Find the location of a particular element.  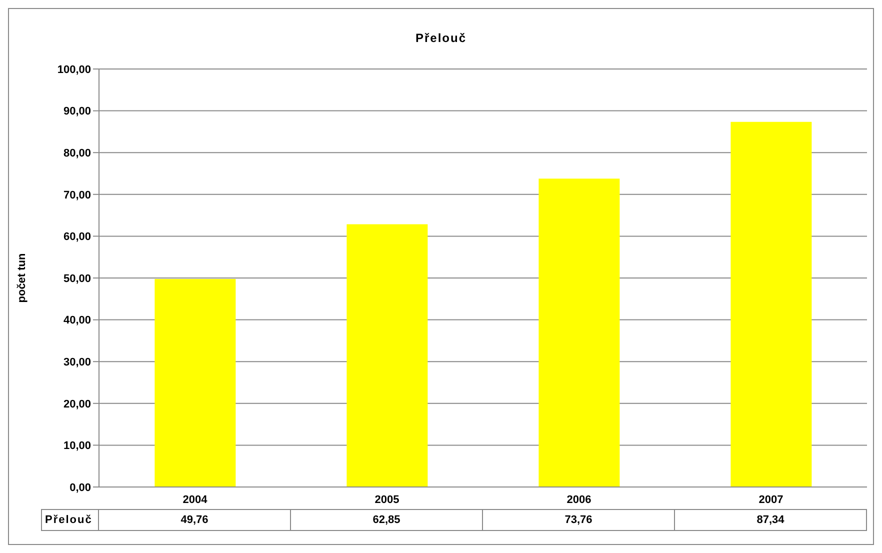

y-tick-label: 20,00 is located at coordinates (77, 404).